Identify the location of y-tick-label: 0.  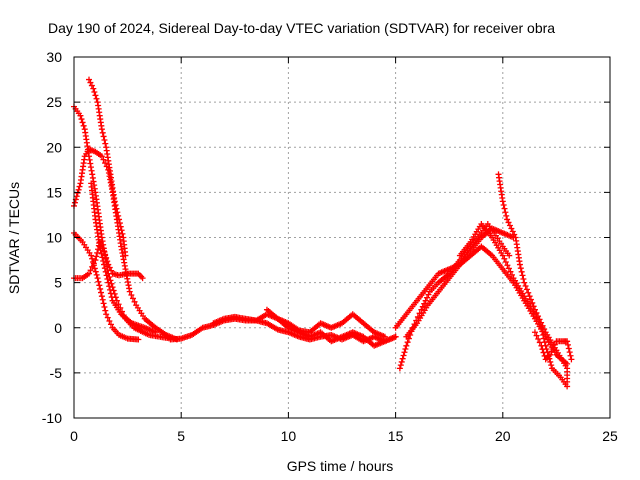
(58, 328).